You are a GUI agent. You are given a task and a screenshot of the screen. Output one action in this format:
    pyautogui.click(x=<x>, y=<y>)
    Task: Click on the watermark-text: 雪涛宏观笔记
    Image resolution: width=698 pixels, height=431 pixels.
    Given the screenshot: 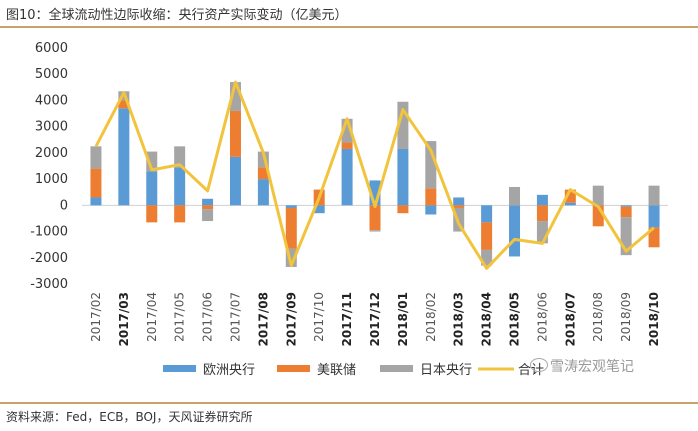 What is the action you would take?
    pyautogui.click(x=592, y=367)
    